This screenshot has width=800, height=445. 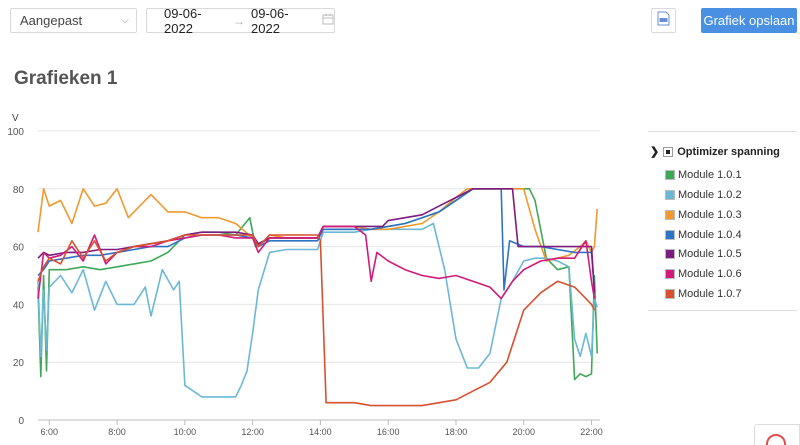 I want to click on page-title: Grafieken 1, so click(x=66, y=78).